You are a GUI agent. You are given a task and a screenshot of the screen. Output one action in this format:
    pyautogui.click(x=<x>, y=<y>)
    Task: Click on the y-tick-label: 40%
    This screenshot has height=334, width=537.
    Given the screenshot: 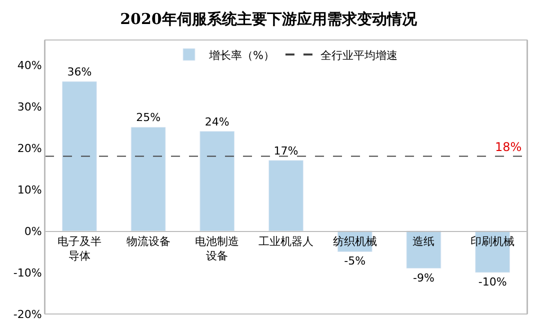 What is the action you would take?
    pyautogui.click(x=29, y=65)
    